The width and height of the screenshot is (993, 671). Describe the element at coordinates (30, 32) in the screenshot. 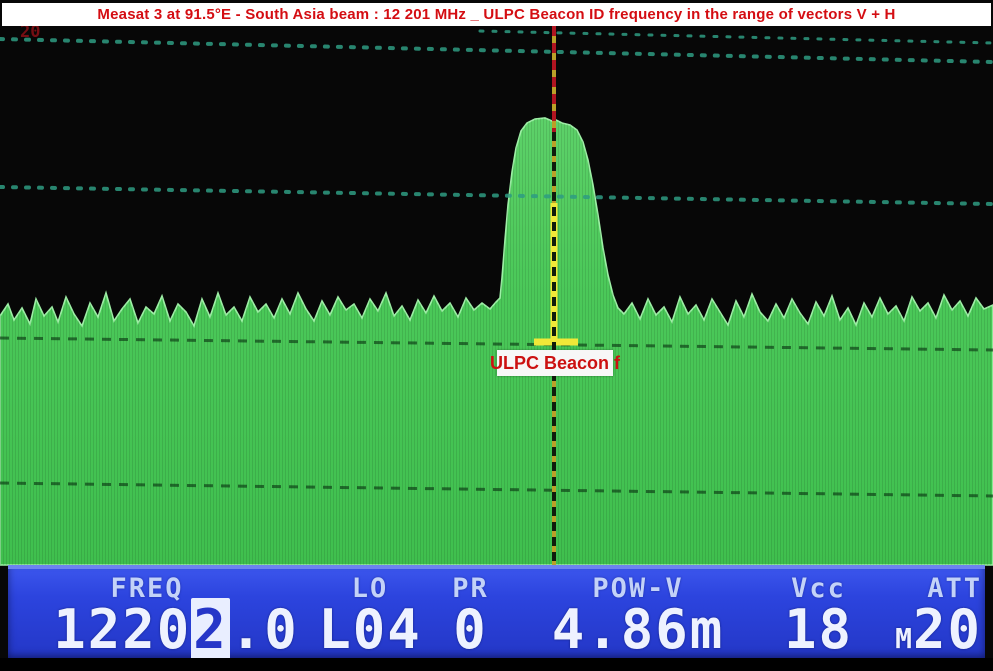

I see `partial-scale-text: 20` at that location.